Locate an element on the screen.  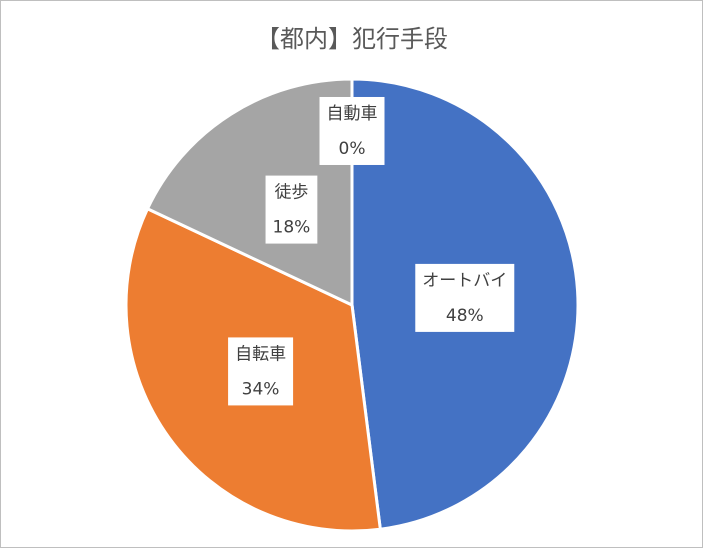
data-label-value: 34% is located at coordinates (261, 389).